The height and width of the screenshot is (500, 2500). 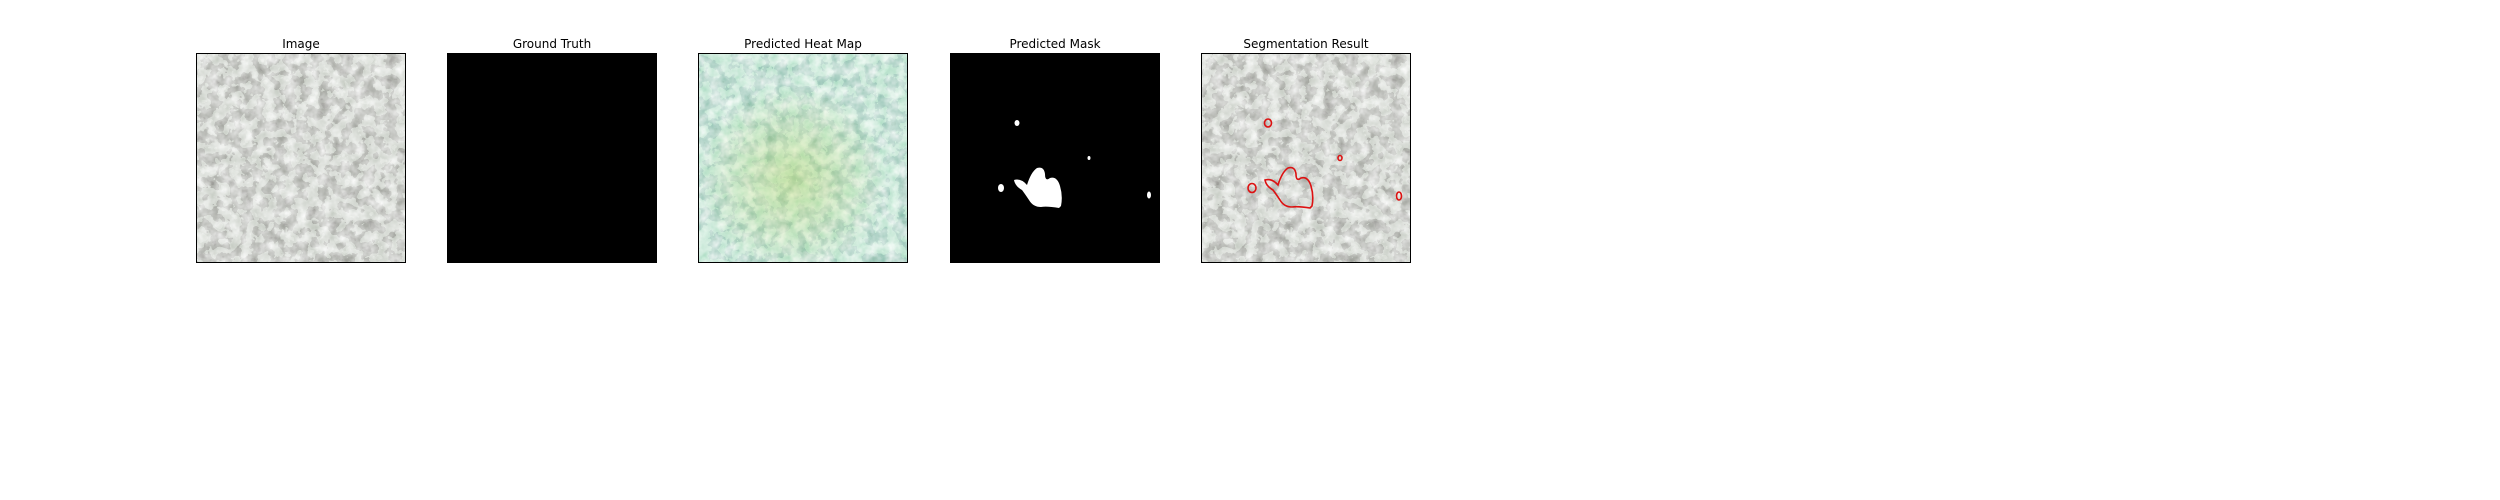 What do you see at coordinates (301, 44) in the screenshot?
I see `panel-title-image: Image` at bounding box center [301, 44].